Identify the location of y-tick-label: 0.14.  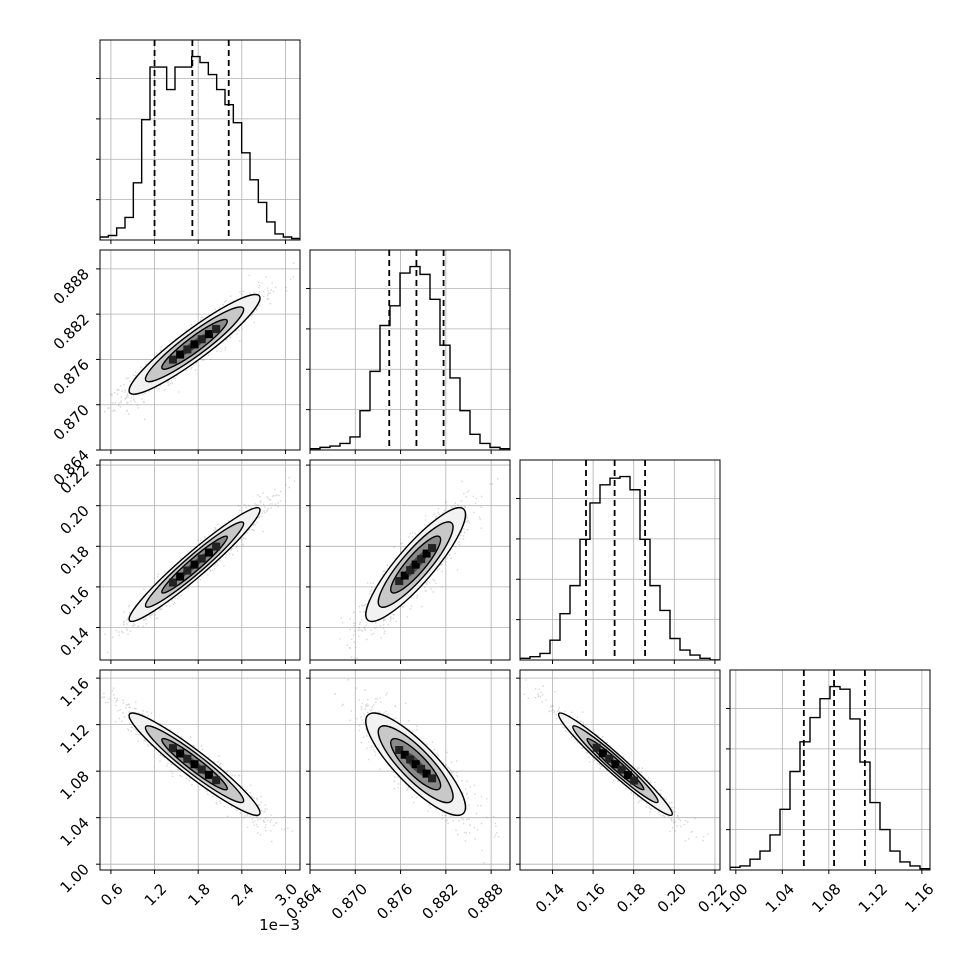
(74, 642).